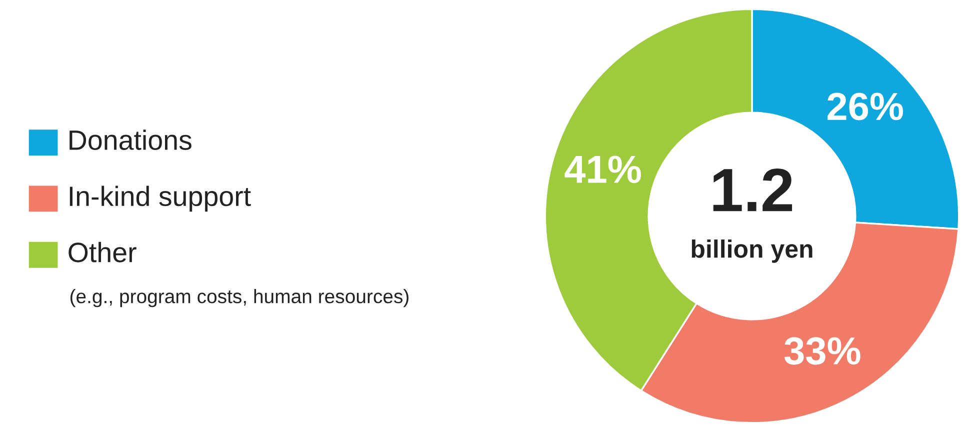 The image size is (962, 432). I want to click on data-label: 33%, so click(822, 351).